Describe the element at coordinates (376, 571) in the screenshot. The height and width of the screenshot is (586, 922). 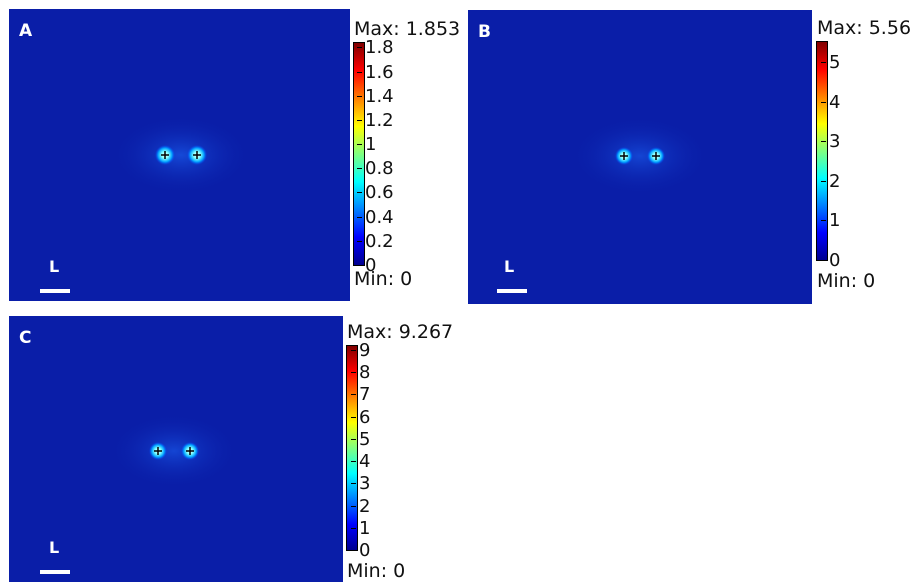
I see `colorbar-min-c: Min: 0` at that location.